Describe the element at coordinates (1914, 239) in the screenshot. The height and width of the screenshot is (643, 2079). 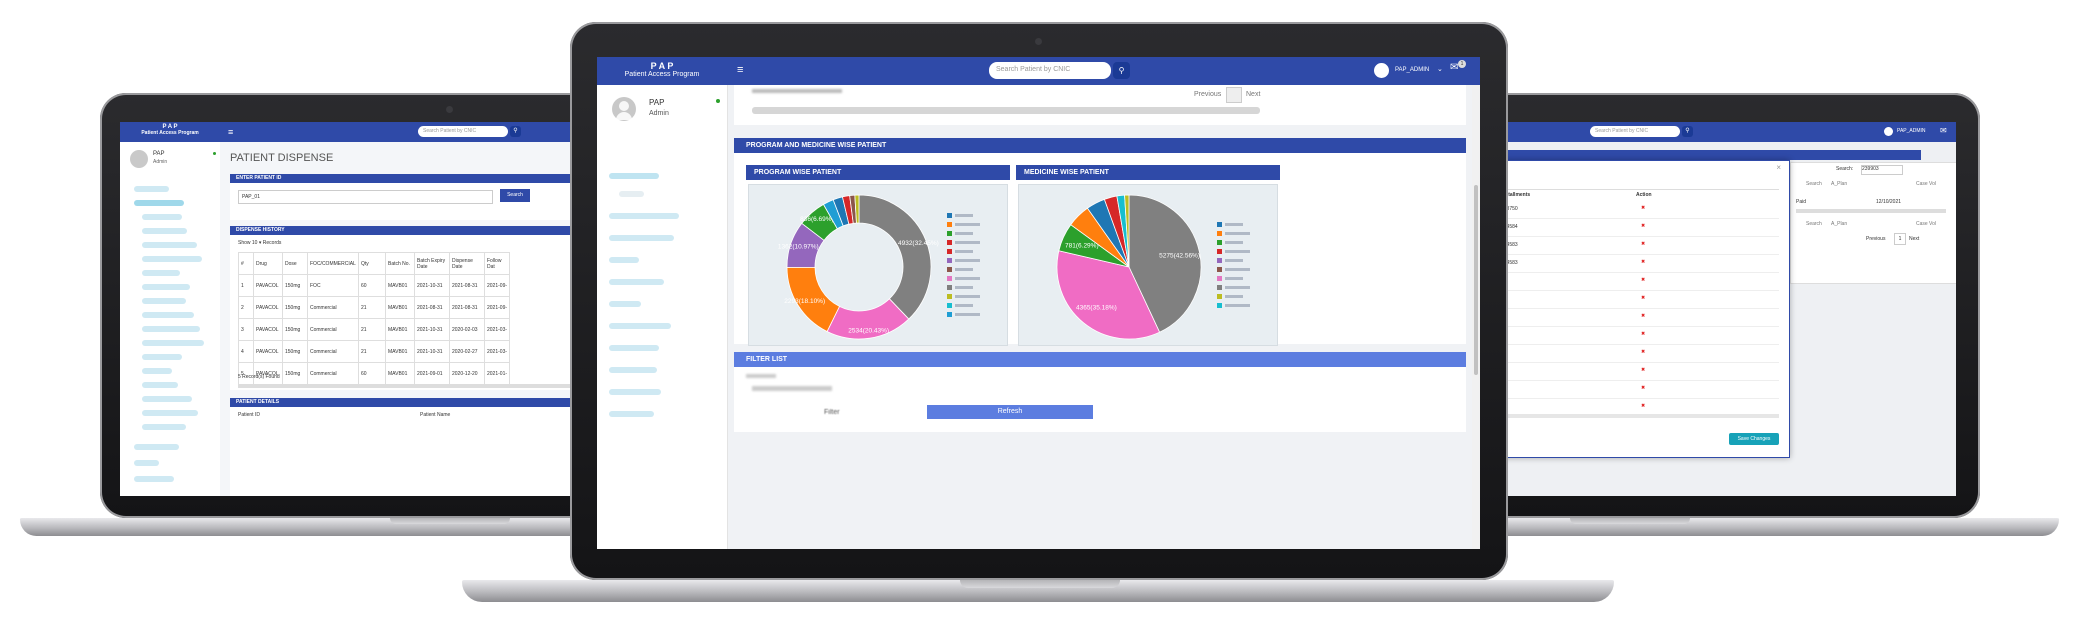
I see `right-bg-next: Next` at that location.